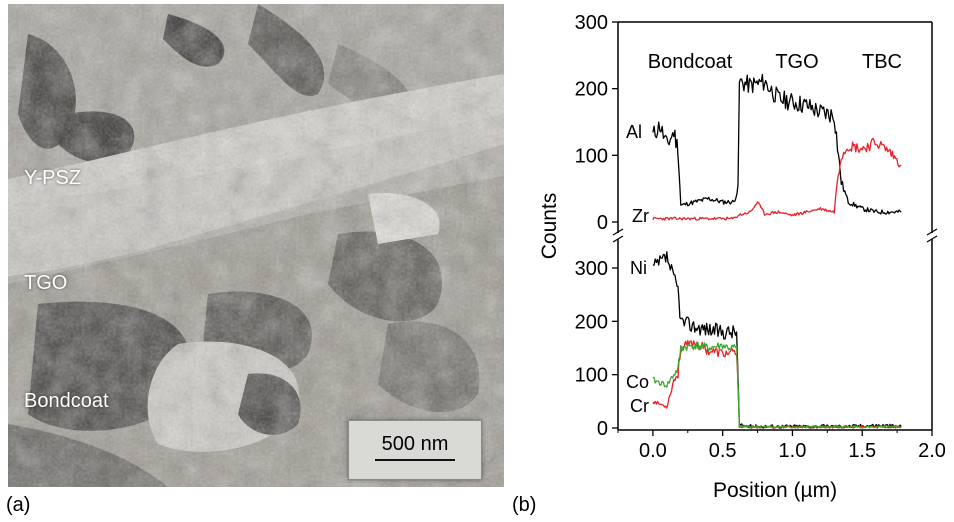 The width and height of the screenshot is (954, 522). What do you see at coordinates (862, 451) in the screenshot?
I see `x-tick-label: 1.5` at bounding box center [862, 451].